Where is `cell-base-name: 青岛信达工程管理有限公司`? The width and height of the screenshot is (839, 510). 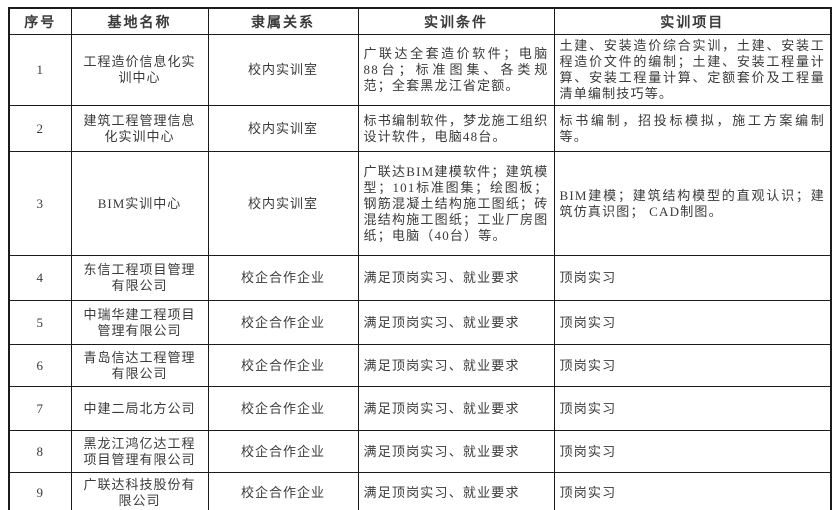 cell-base-name: 青岛信达工程管理有限公司 is located at coordinates (139, 365).